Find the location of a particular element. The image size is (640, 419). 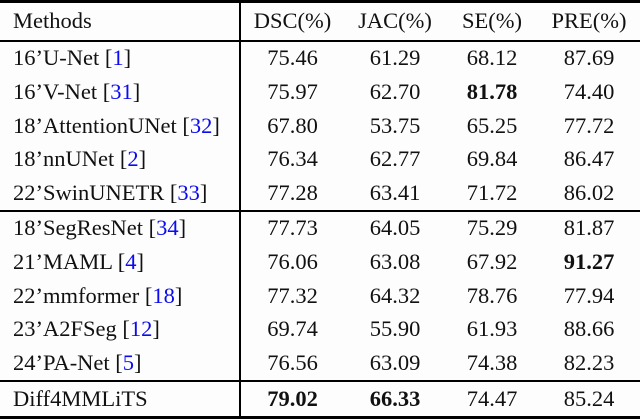

method-name: 18’nnUNet is located at coordinates (64, 159).